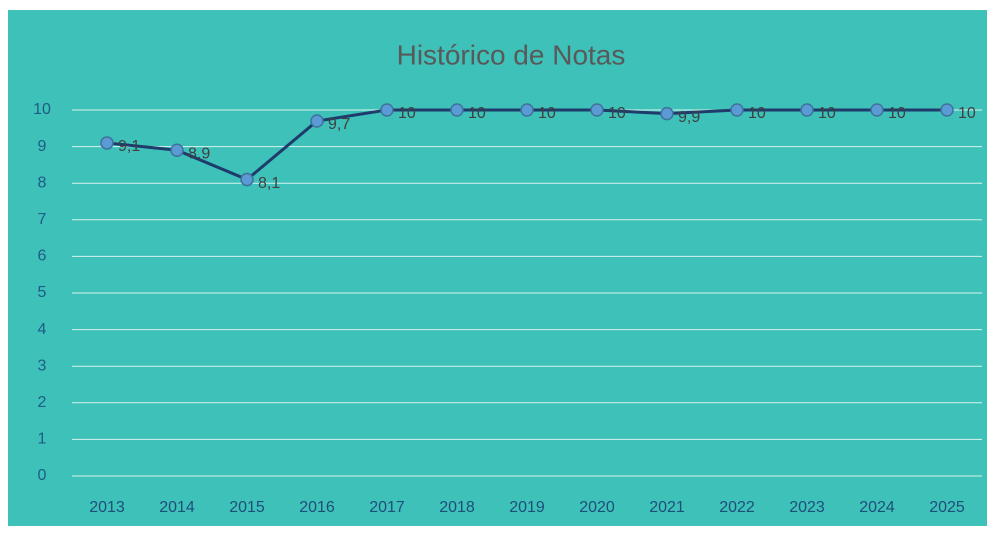 Image resolution: width=997 pixels, height=536 pixels. Describe the element at coordinates (807, 507) in the screenshot. I see `x-tick-label: 2023` at that location.